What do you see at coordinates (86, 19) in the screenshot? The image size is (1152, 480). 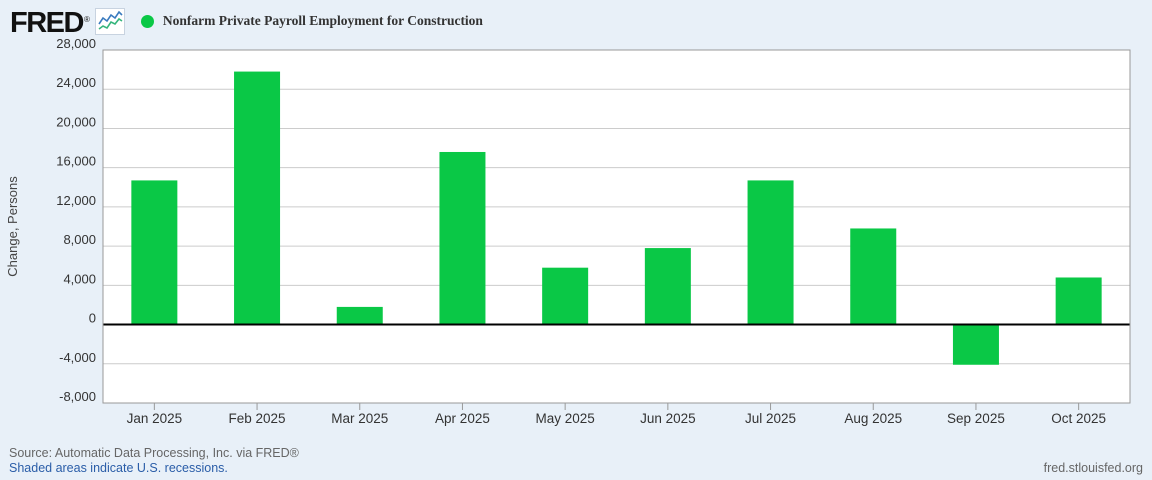 I see `registered-trademark: ®` at bounding box center [86, 19].